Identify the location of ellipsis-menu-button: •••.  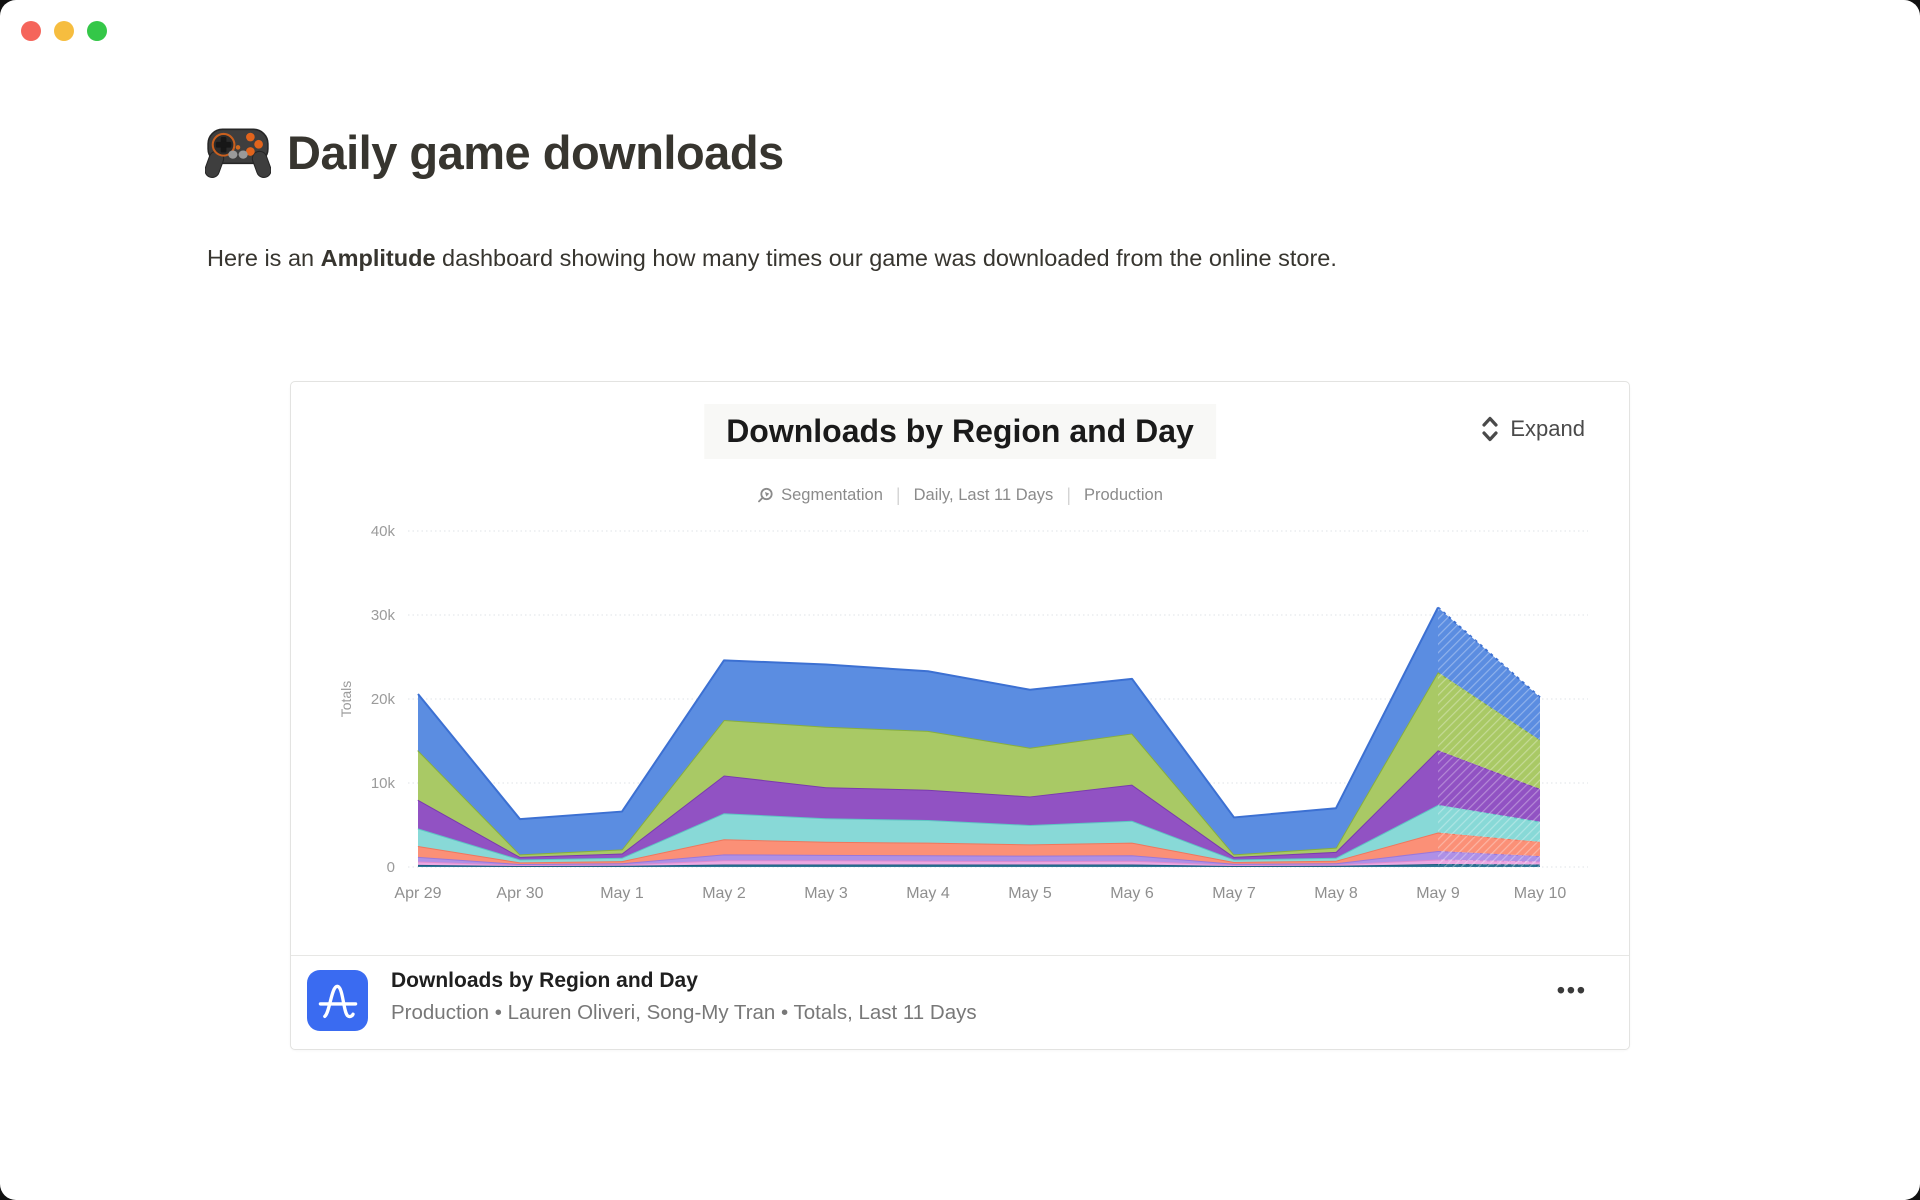
(1572, 990).